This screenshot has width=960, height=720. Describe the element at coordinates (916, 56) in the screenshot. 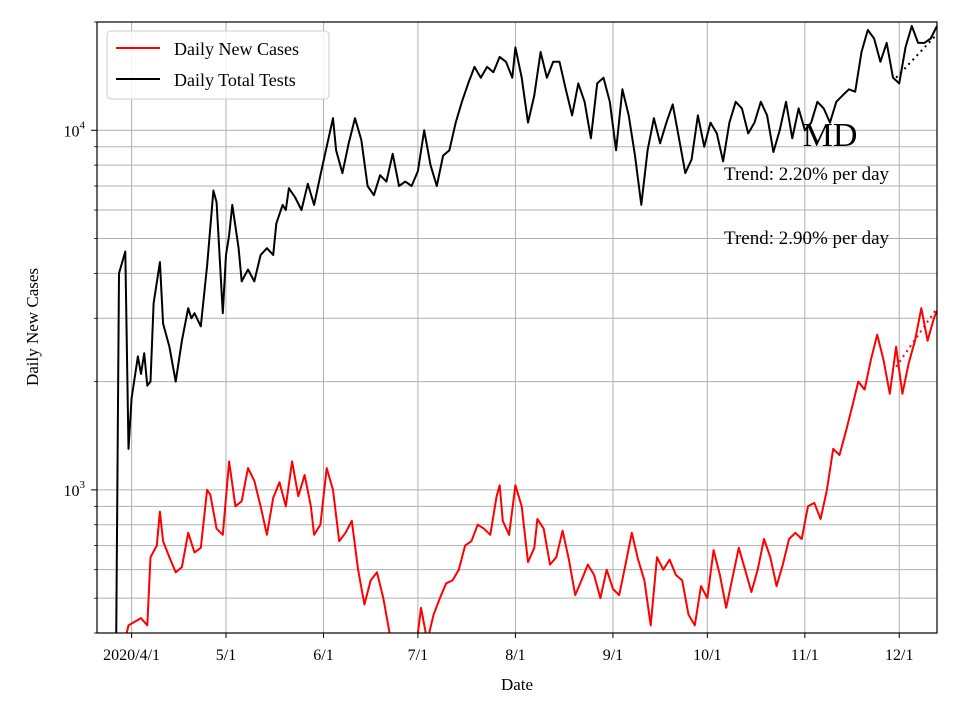

I see `trend-line-tests` at that location.